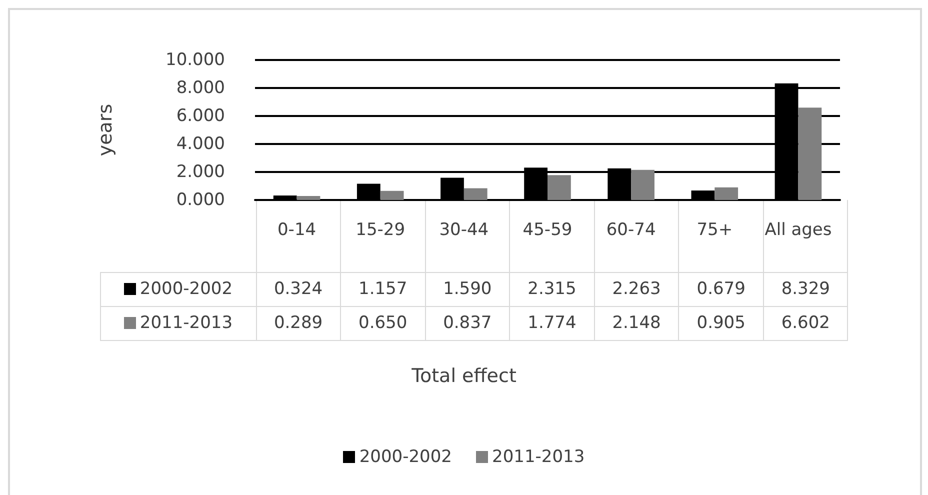 The image size is (928, 495). Describe the element at coordinates (200, 200) in the screenshot. I see `y-tick-label: 0.000` at that location.